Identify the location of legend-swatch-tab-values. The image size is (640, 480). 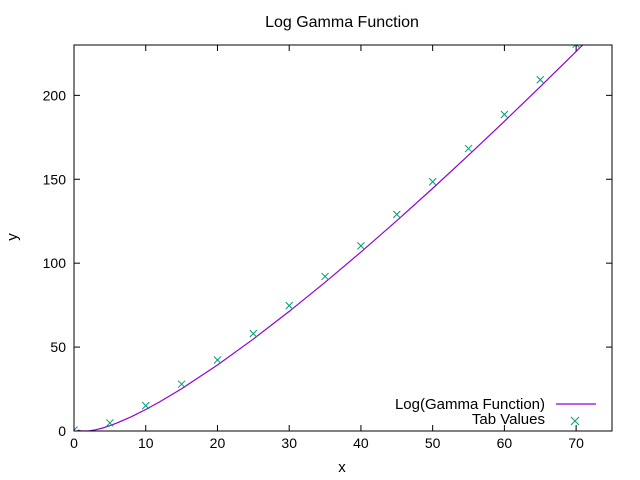
(575, 421).